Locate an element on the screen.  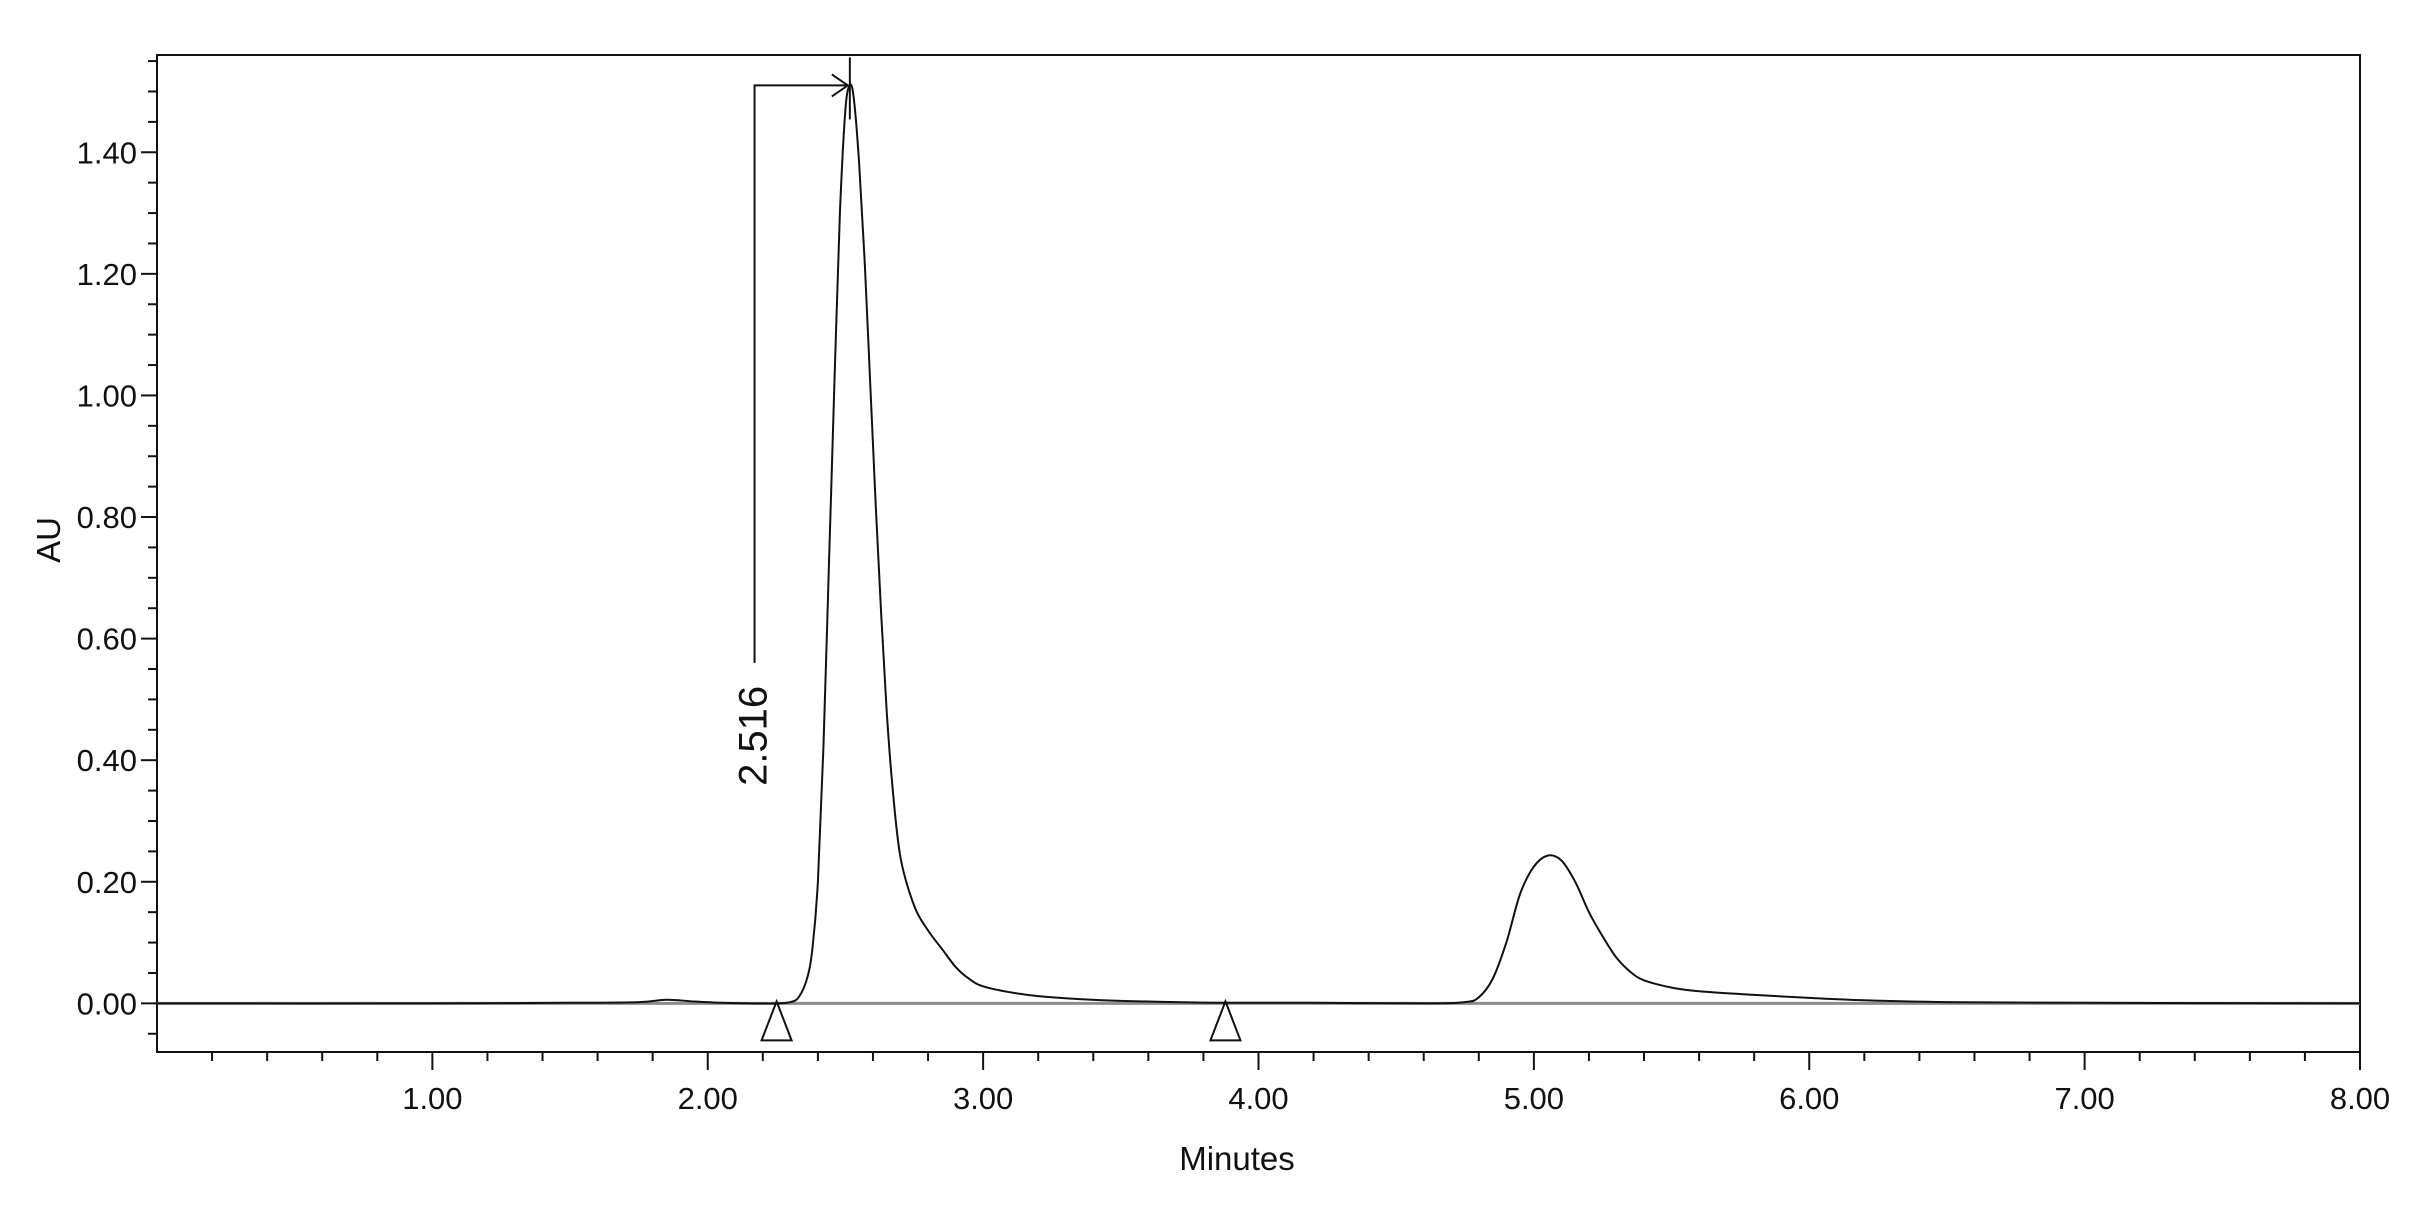
x-tick-label: 3.00 is located at coordinates (983, 1098).